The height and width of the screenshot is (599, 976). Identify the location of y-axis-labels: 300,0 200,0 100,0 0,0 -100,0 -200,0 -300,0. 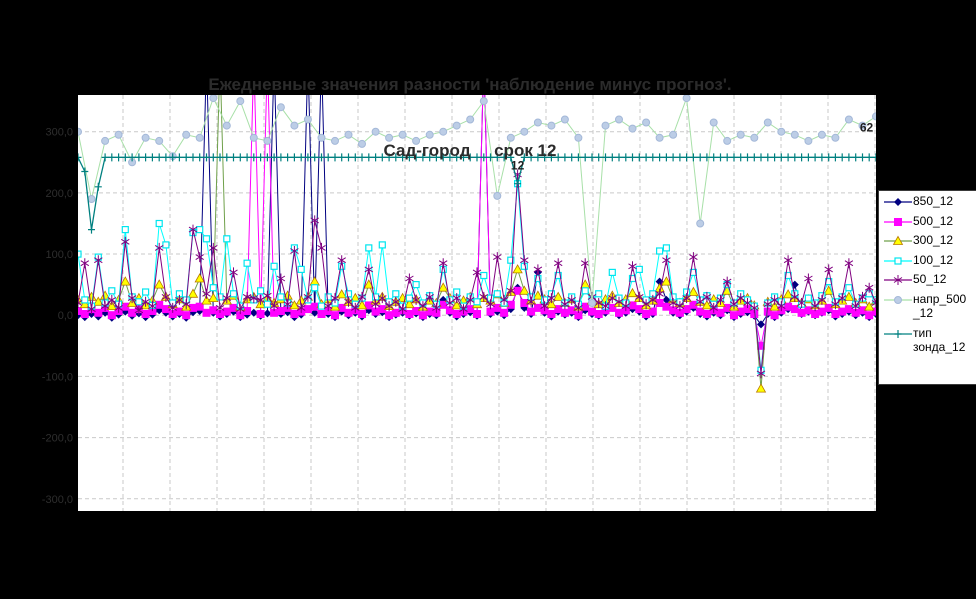
(57, 316).